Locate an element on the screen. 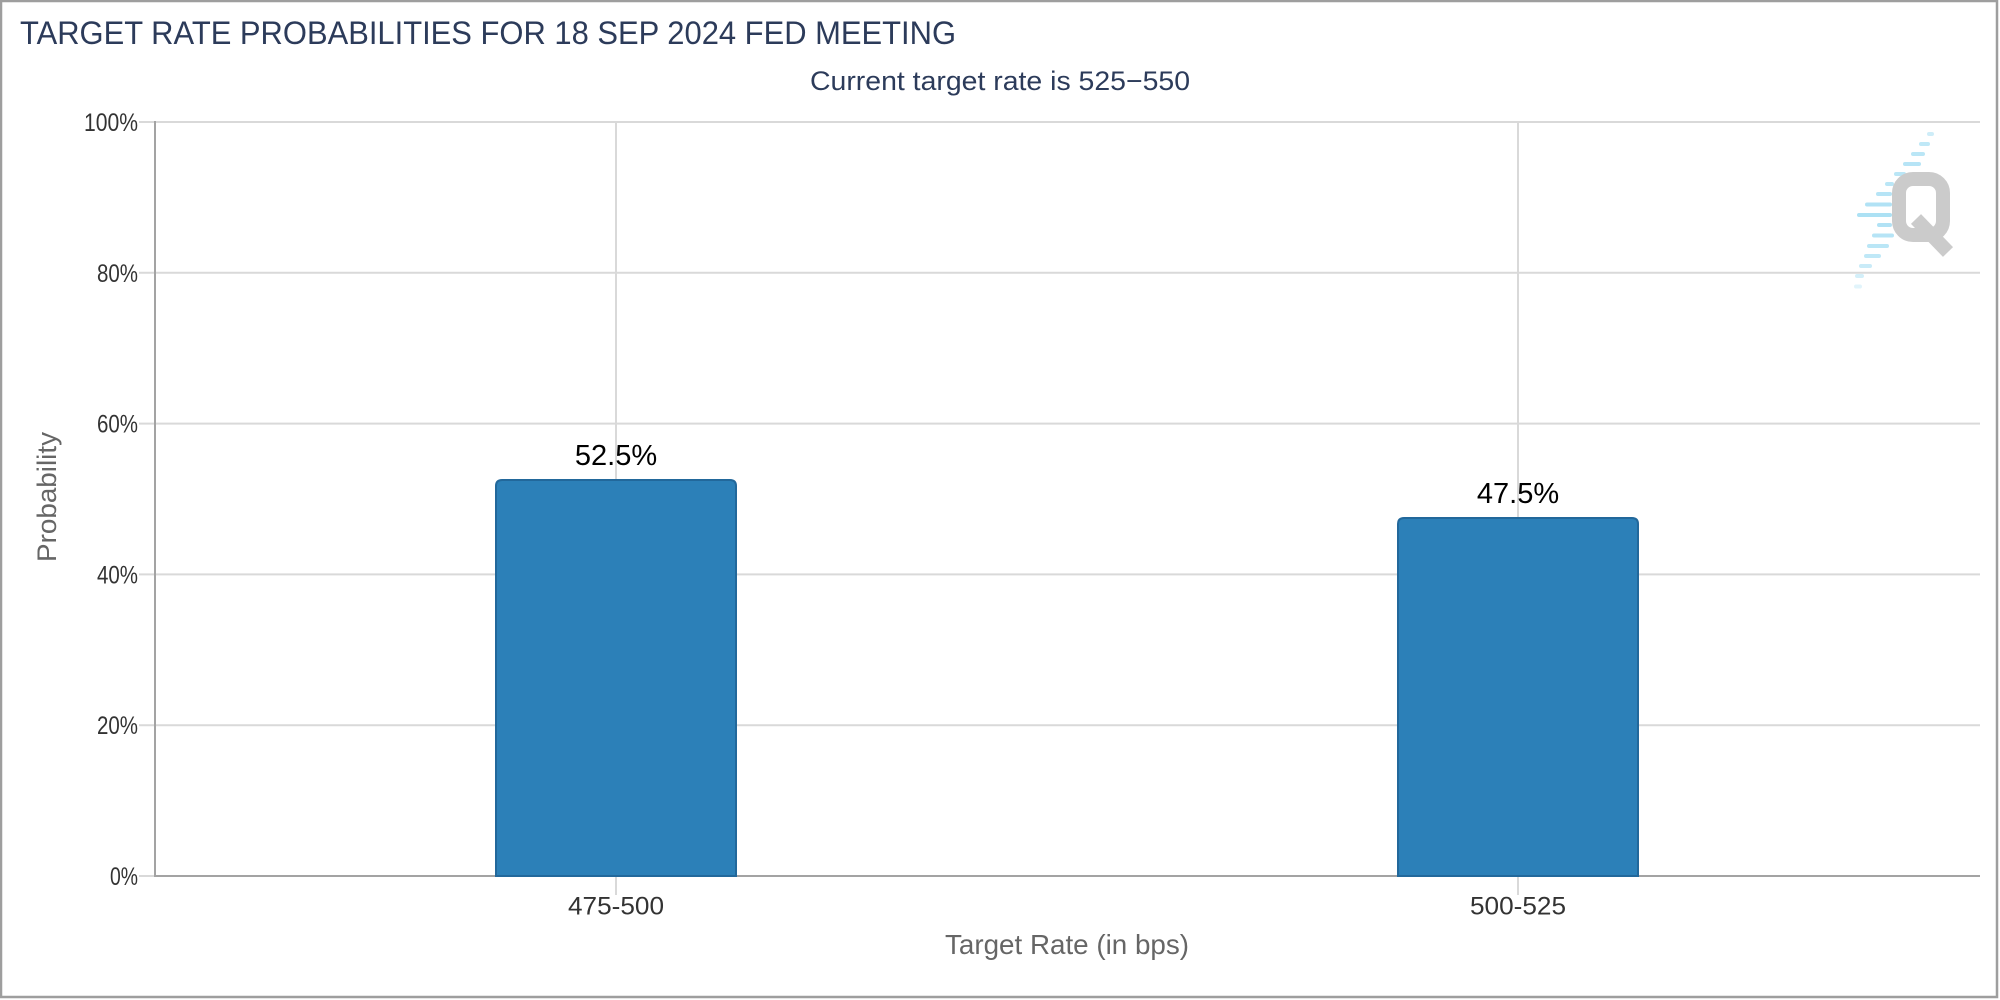 The width and height of the screenshot is (2000, 1000). svg-text: 500-525 is located at coordinates (1518, 907).